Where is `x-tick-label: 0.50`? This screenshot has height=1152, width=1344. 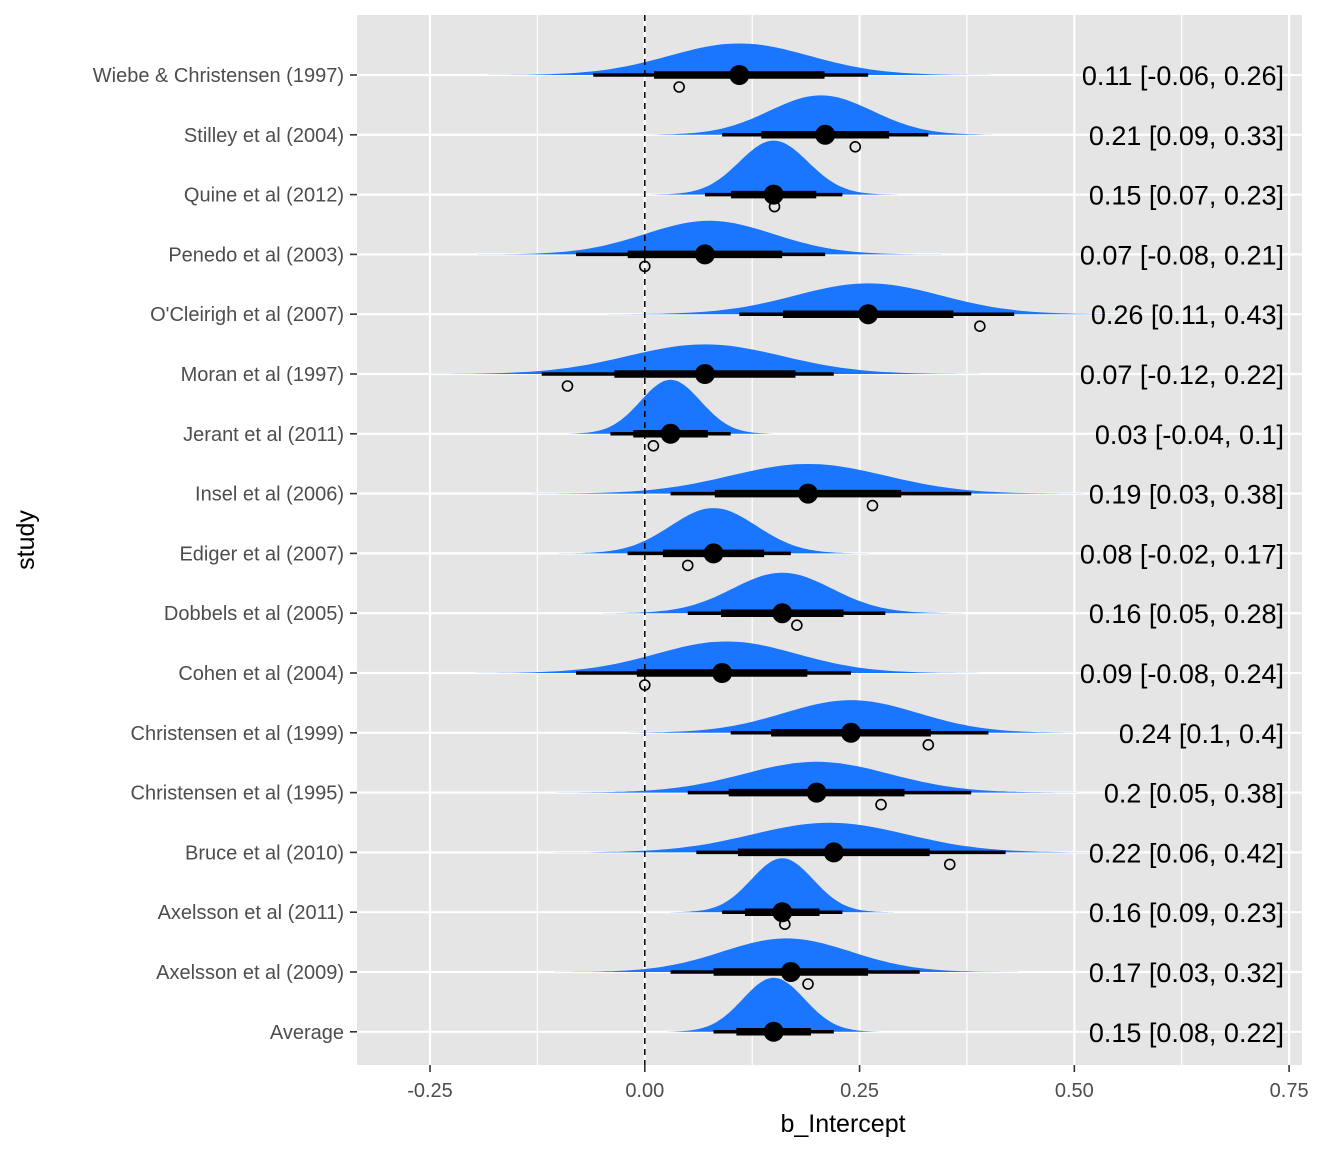 x-tick-label: 0.50 is located at coordinates (1074, 1091).